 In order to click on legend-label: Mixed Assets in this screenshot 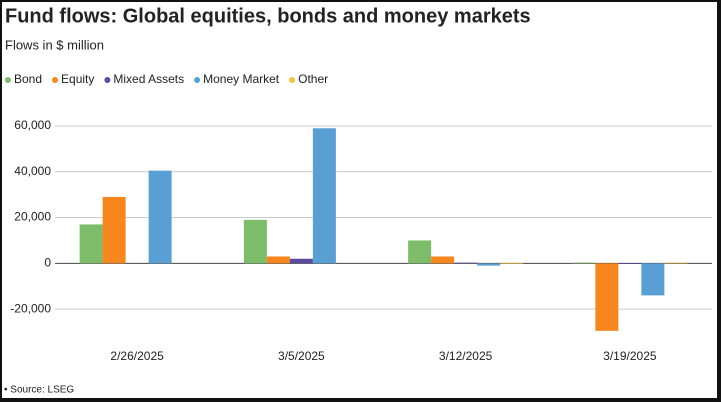, I will do `click(148, 79)`.